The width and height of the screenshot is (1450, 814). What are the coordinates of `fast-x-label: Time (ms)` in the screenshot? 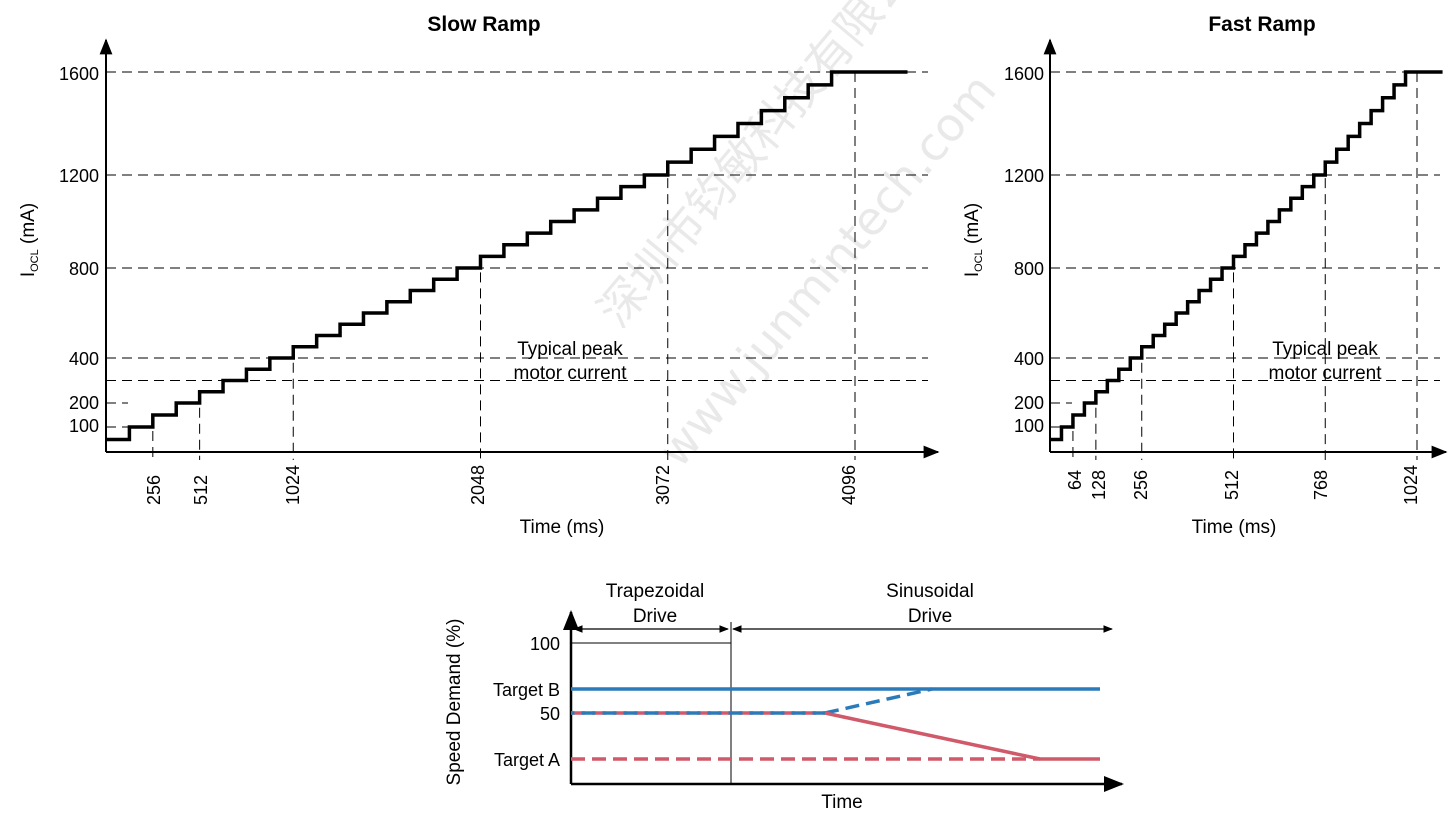 It's located at (1234, 527).